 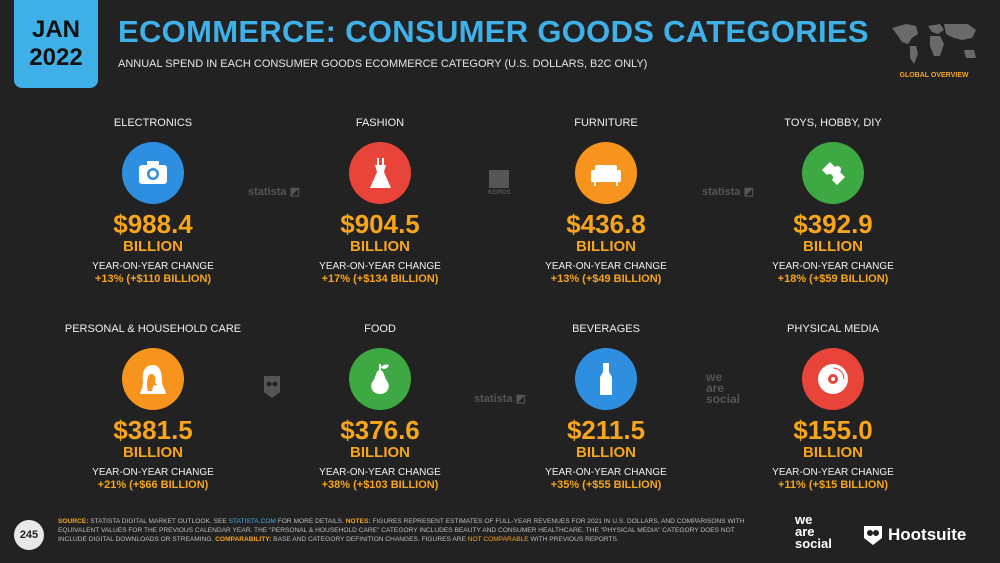 What do you see at coordinates (153, 224) in the screenshot?
I see `category-value: $988.4` at bounding box center [153, 224].